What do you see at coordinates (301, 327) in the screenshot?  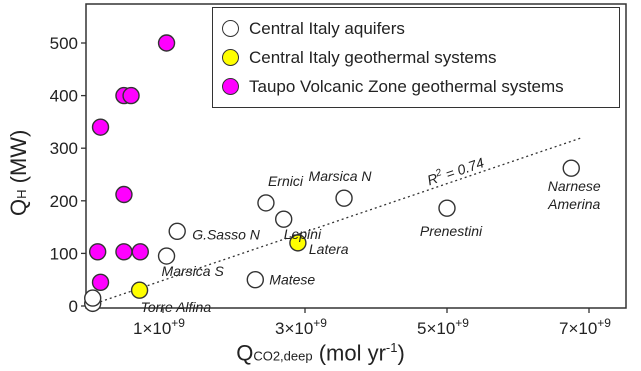 I see `x-tick-label: 3×10+9` at bounding box center [301, 327].